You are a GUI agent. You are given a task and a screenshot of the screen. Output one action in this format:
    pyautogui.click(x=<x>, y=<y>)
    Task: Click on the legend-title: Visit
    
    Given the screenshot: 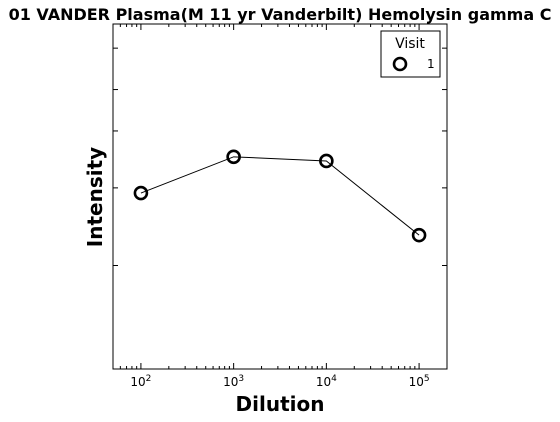 What is the action you would take?
    pyautogui.click(x=410, y=44)
    